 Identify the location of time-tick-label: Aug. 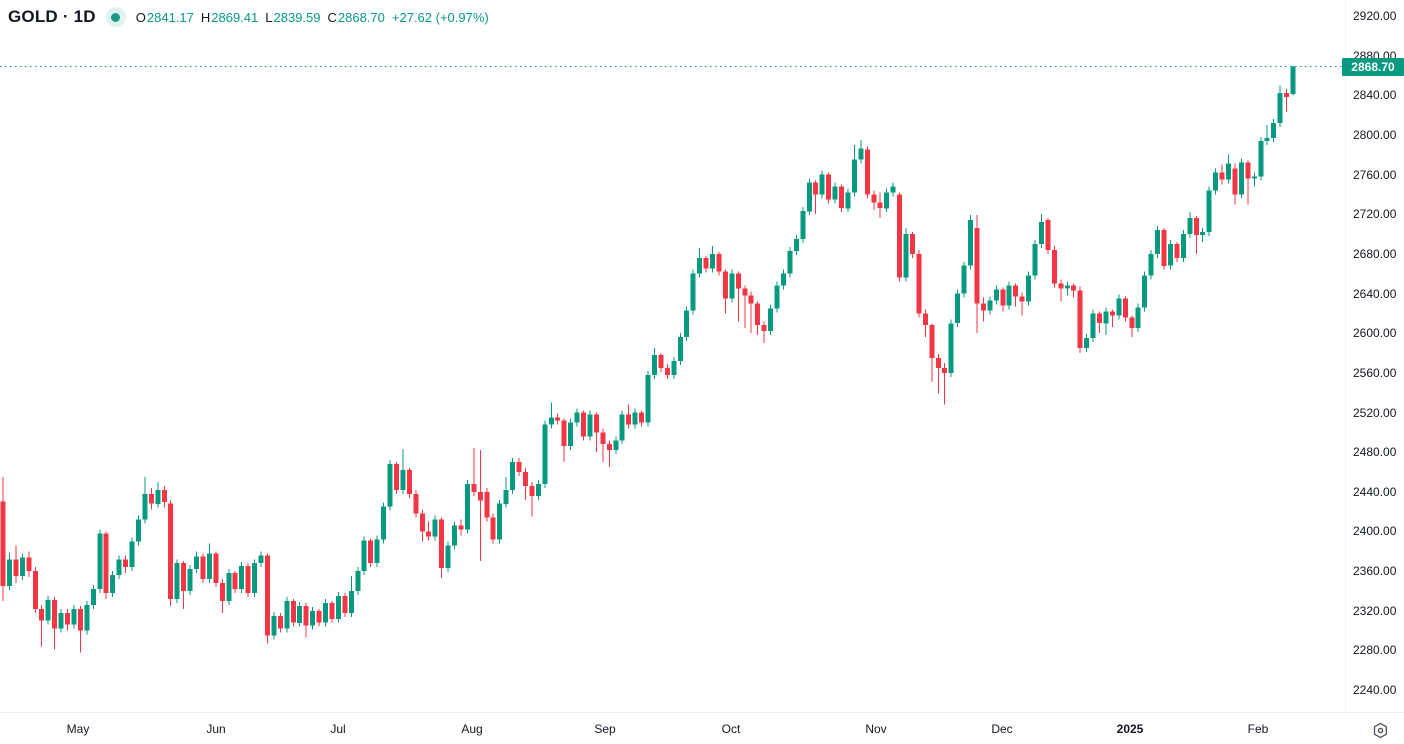
(472, 729).